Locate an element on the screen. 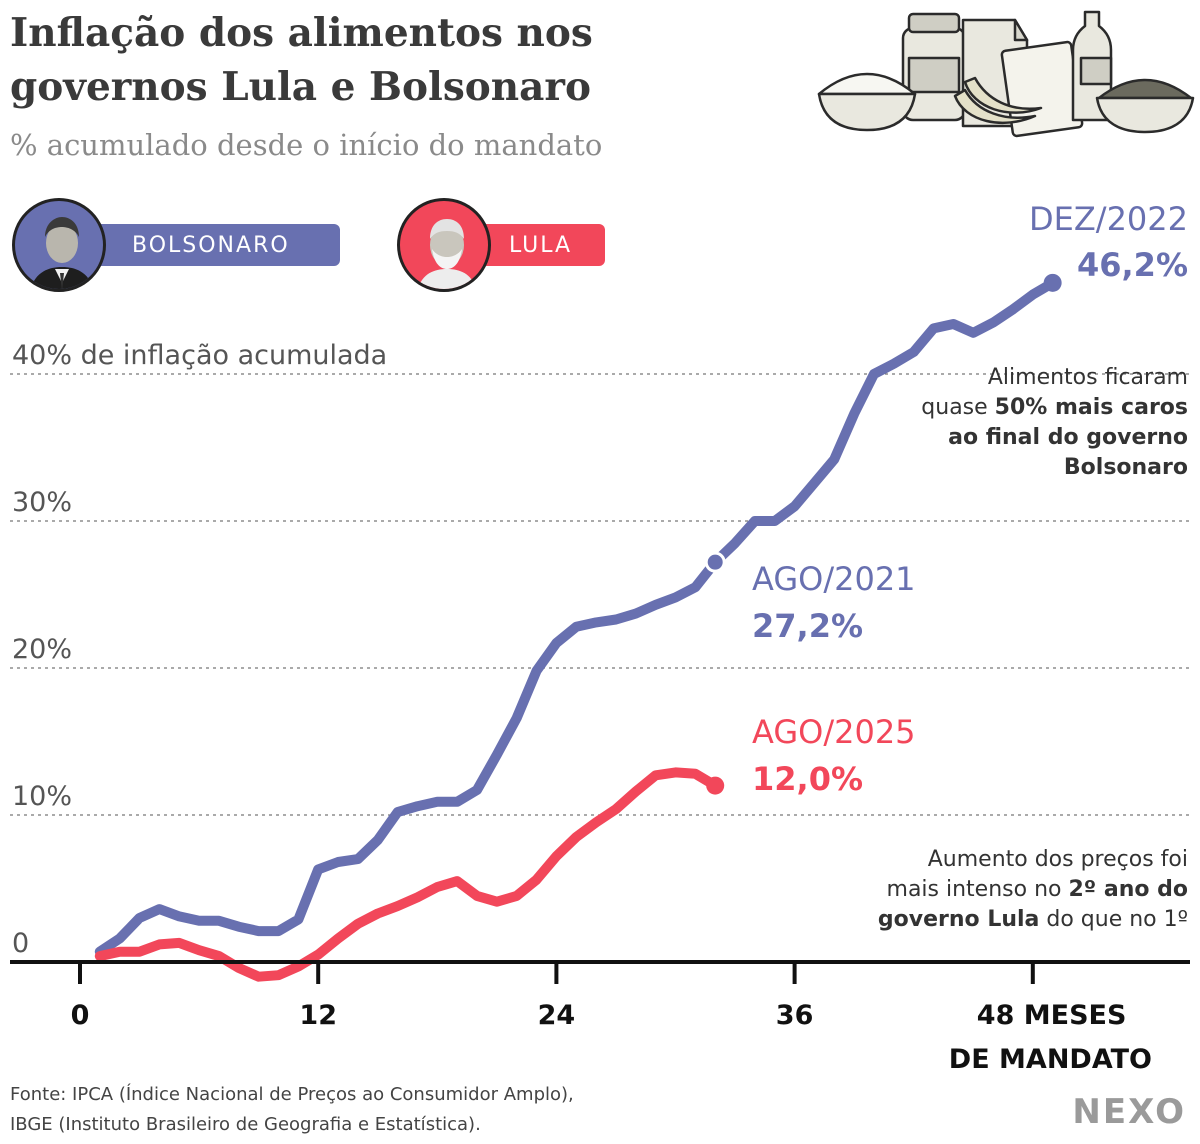 This screenshot has width=1200, height=1144. note-bolsonaro-line-1: Alimentos ficaram is located at coordinates (1088, 377).